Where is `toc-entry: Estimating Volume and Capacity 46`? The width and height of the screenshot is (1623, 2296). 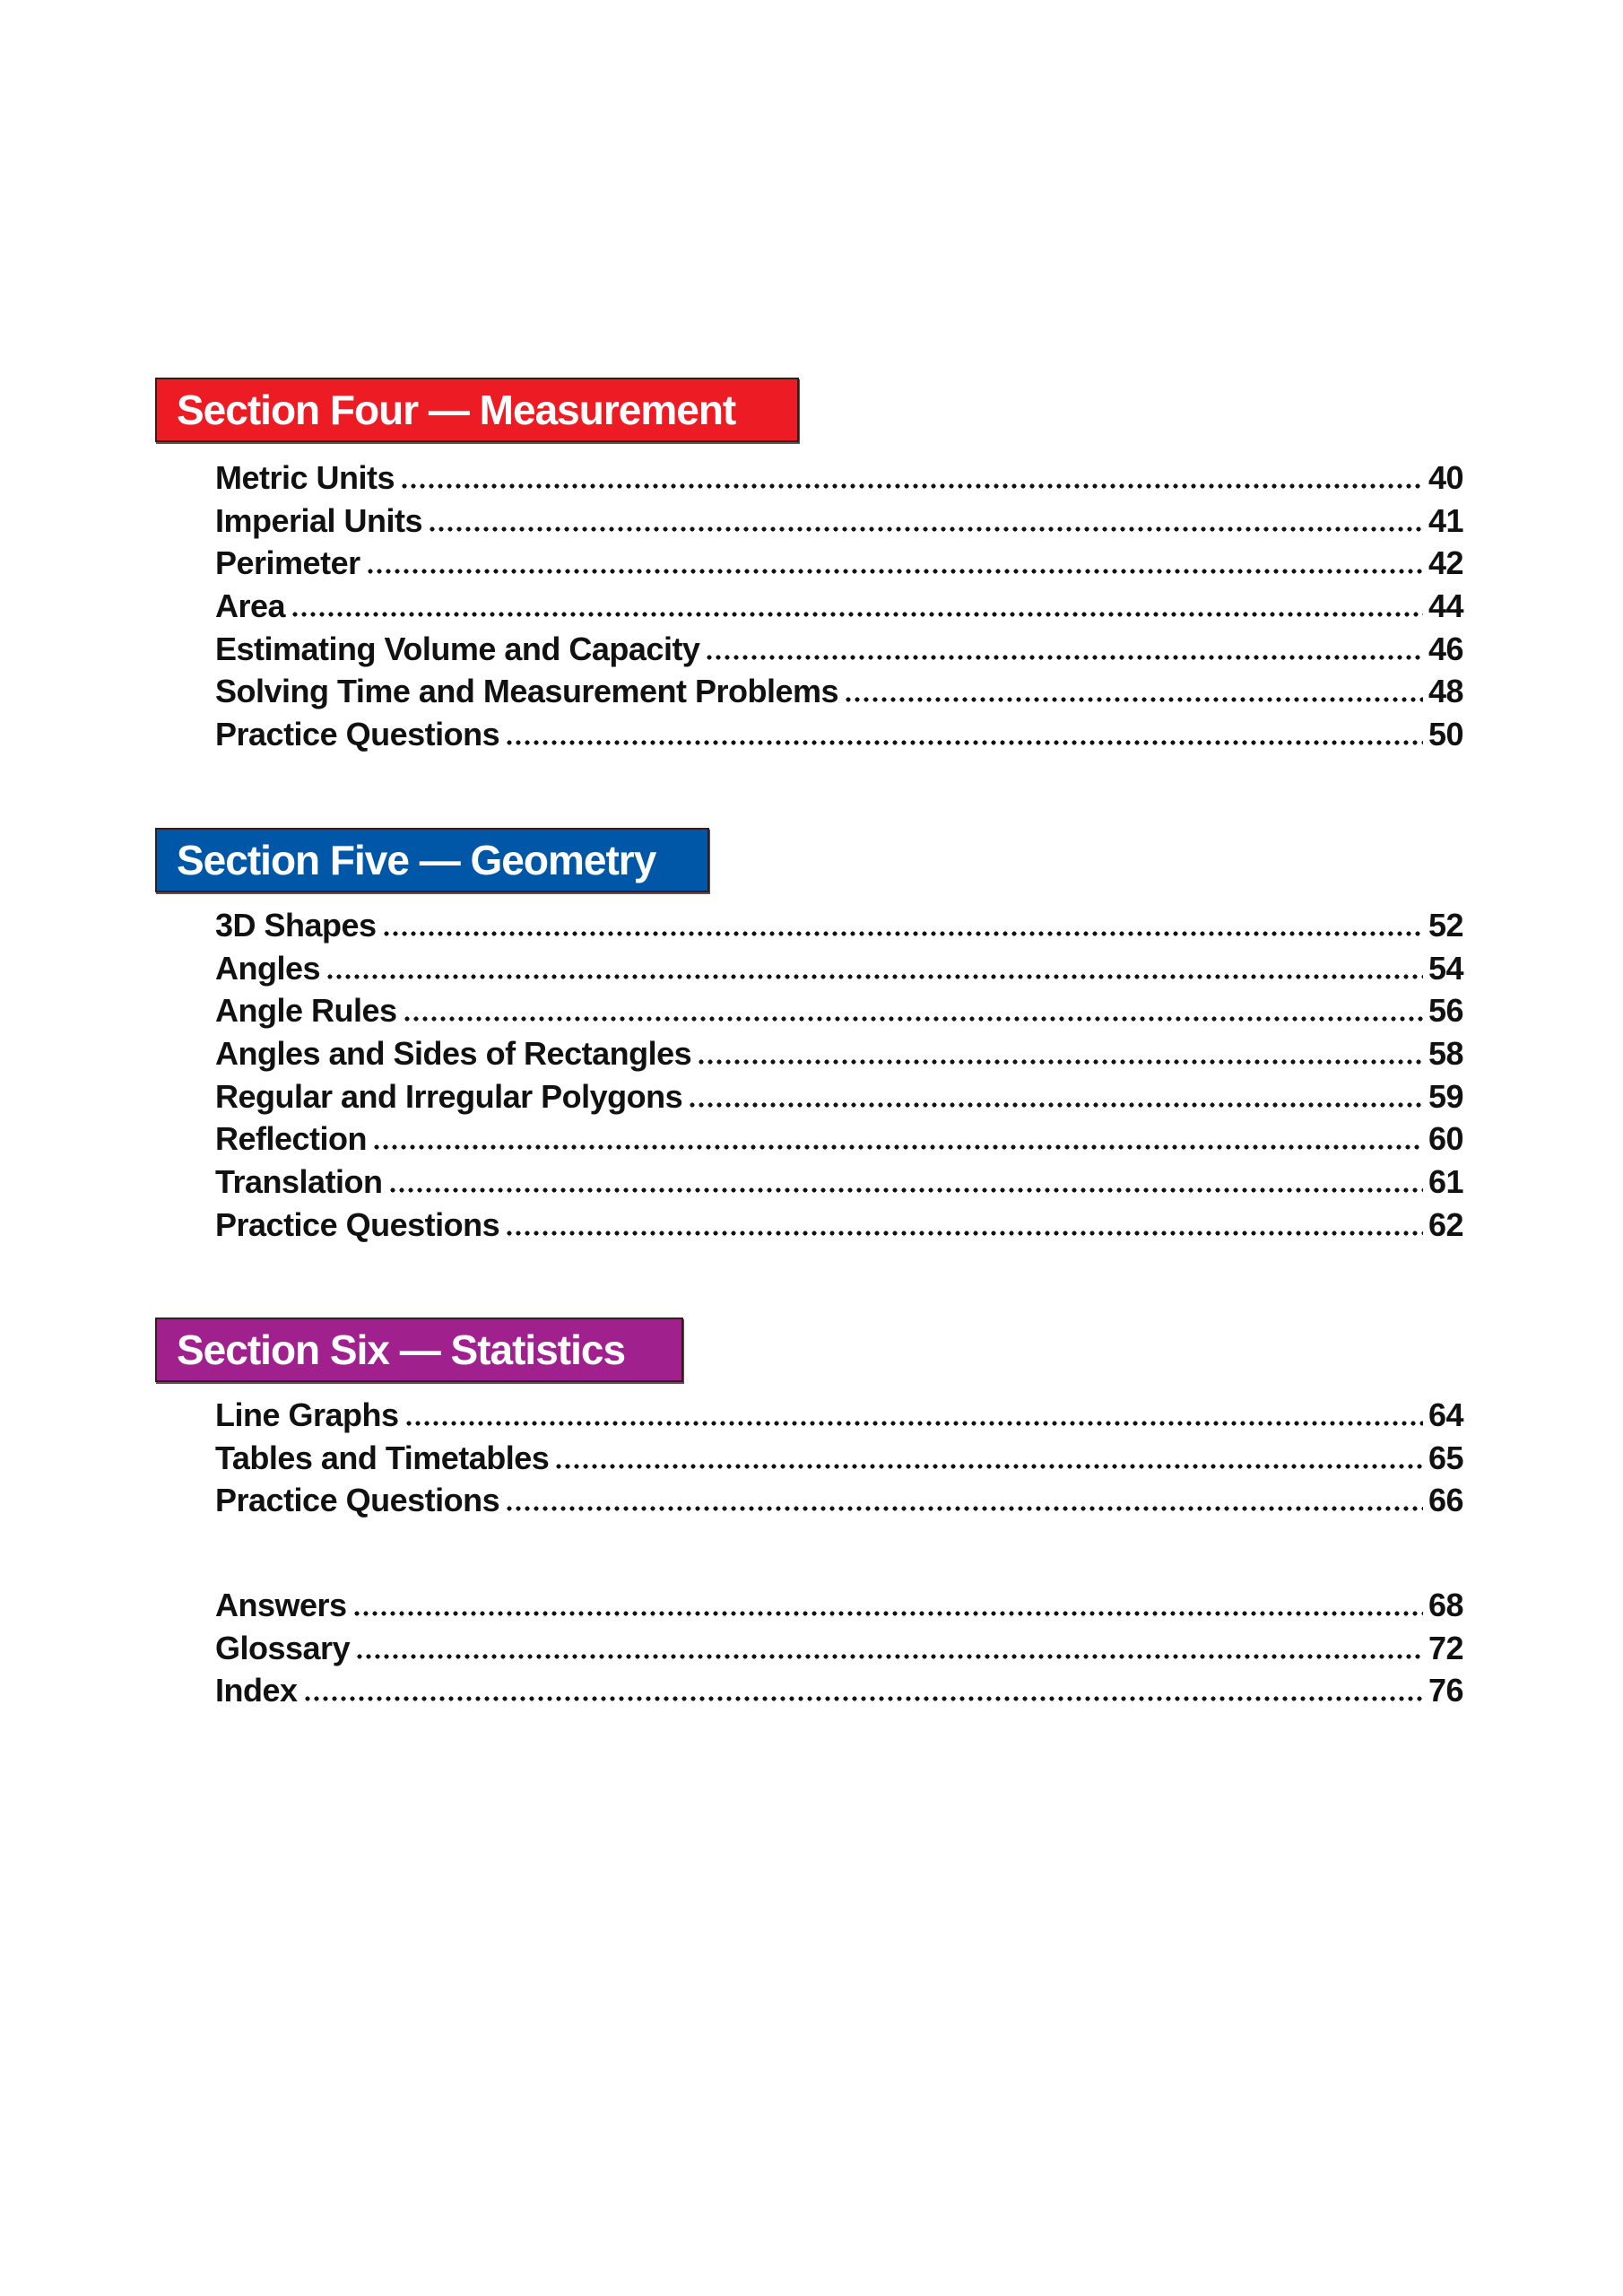
toc-entry: Estimating Volume and Capacity 46 is located at coordinates (839, 652).